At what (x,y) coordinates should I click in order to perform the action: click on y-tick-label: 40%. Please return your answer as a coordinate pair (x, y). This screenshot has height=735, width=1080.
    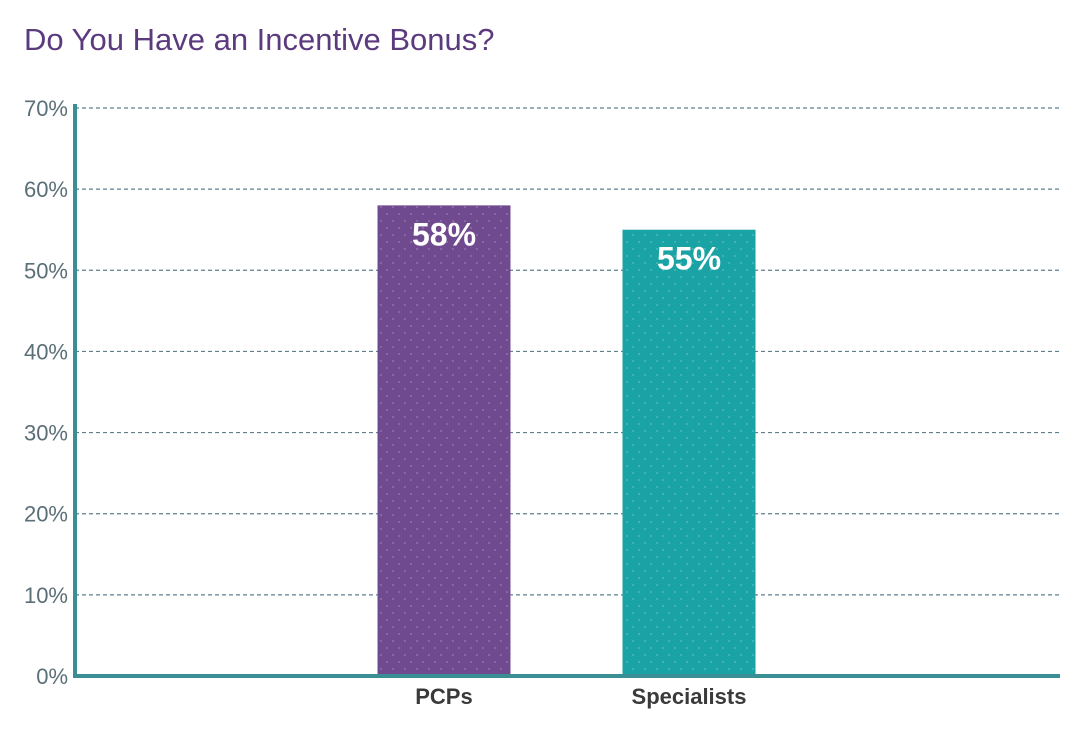
    Looking at the image, I should click on (46, 351).